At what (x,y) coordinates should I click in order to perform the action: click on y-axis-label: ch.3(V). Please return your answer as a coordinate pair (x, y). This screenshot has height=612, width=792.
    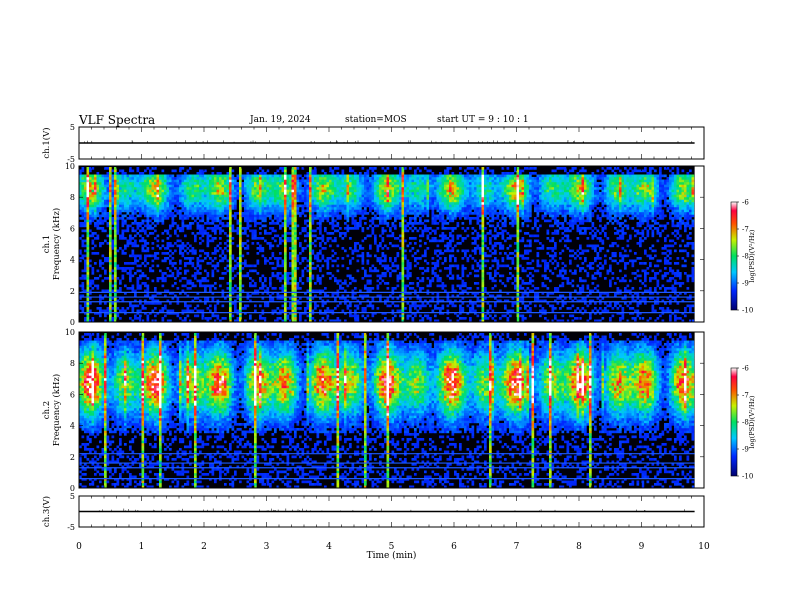
    Looking at the image, I should click on (46, 511).